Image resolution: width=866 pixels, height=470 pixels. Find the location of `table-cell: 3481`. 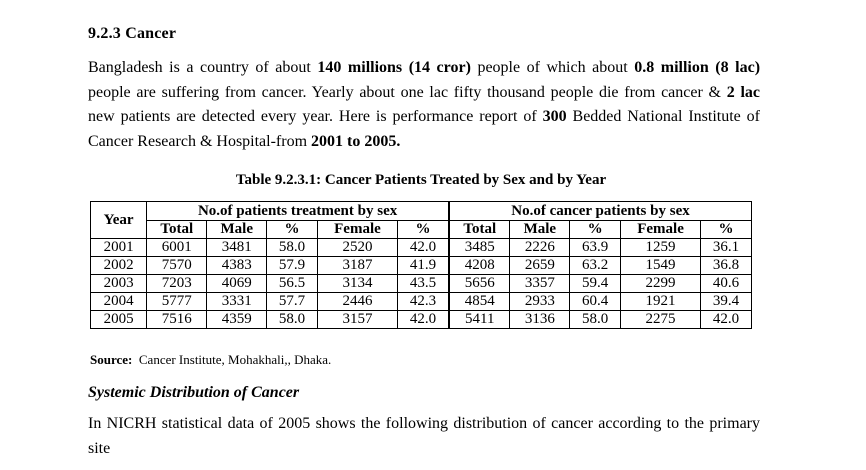

table-cell: 3481 is located at coordinates (237, 247).